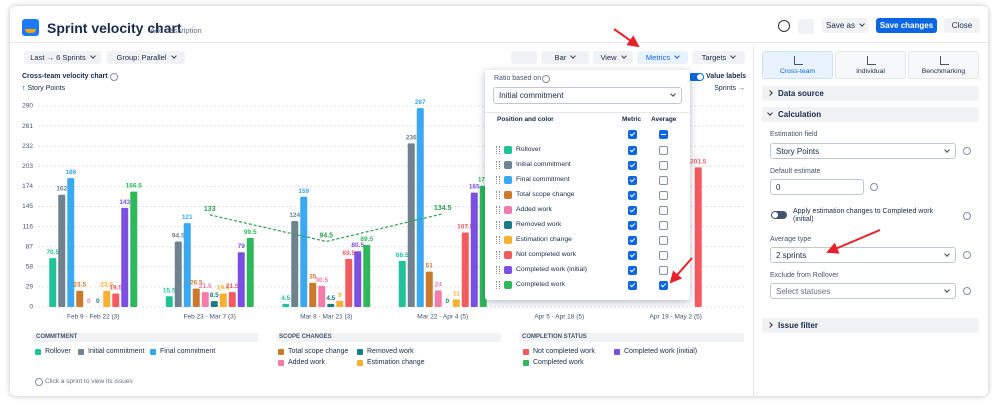 Image resolution: width=999 pixels, height=405 pixels. I want to click on estimation-field-label: Estimation field, so click(794, 134).